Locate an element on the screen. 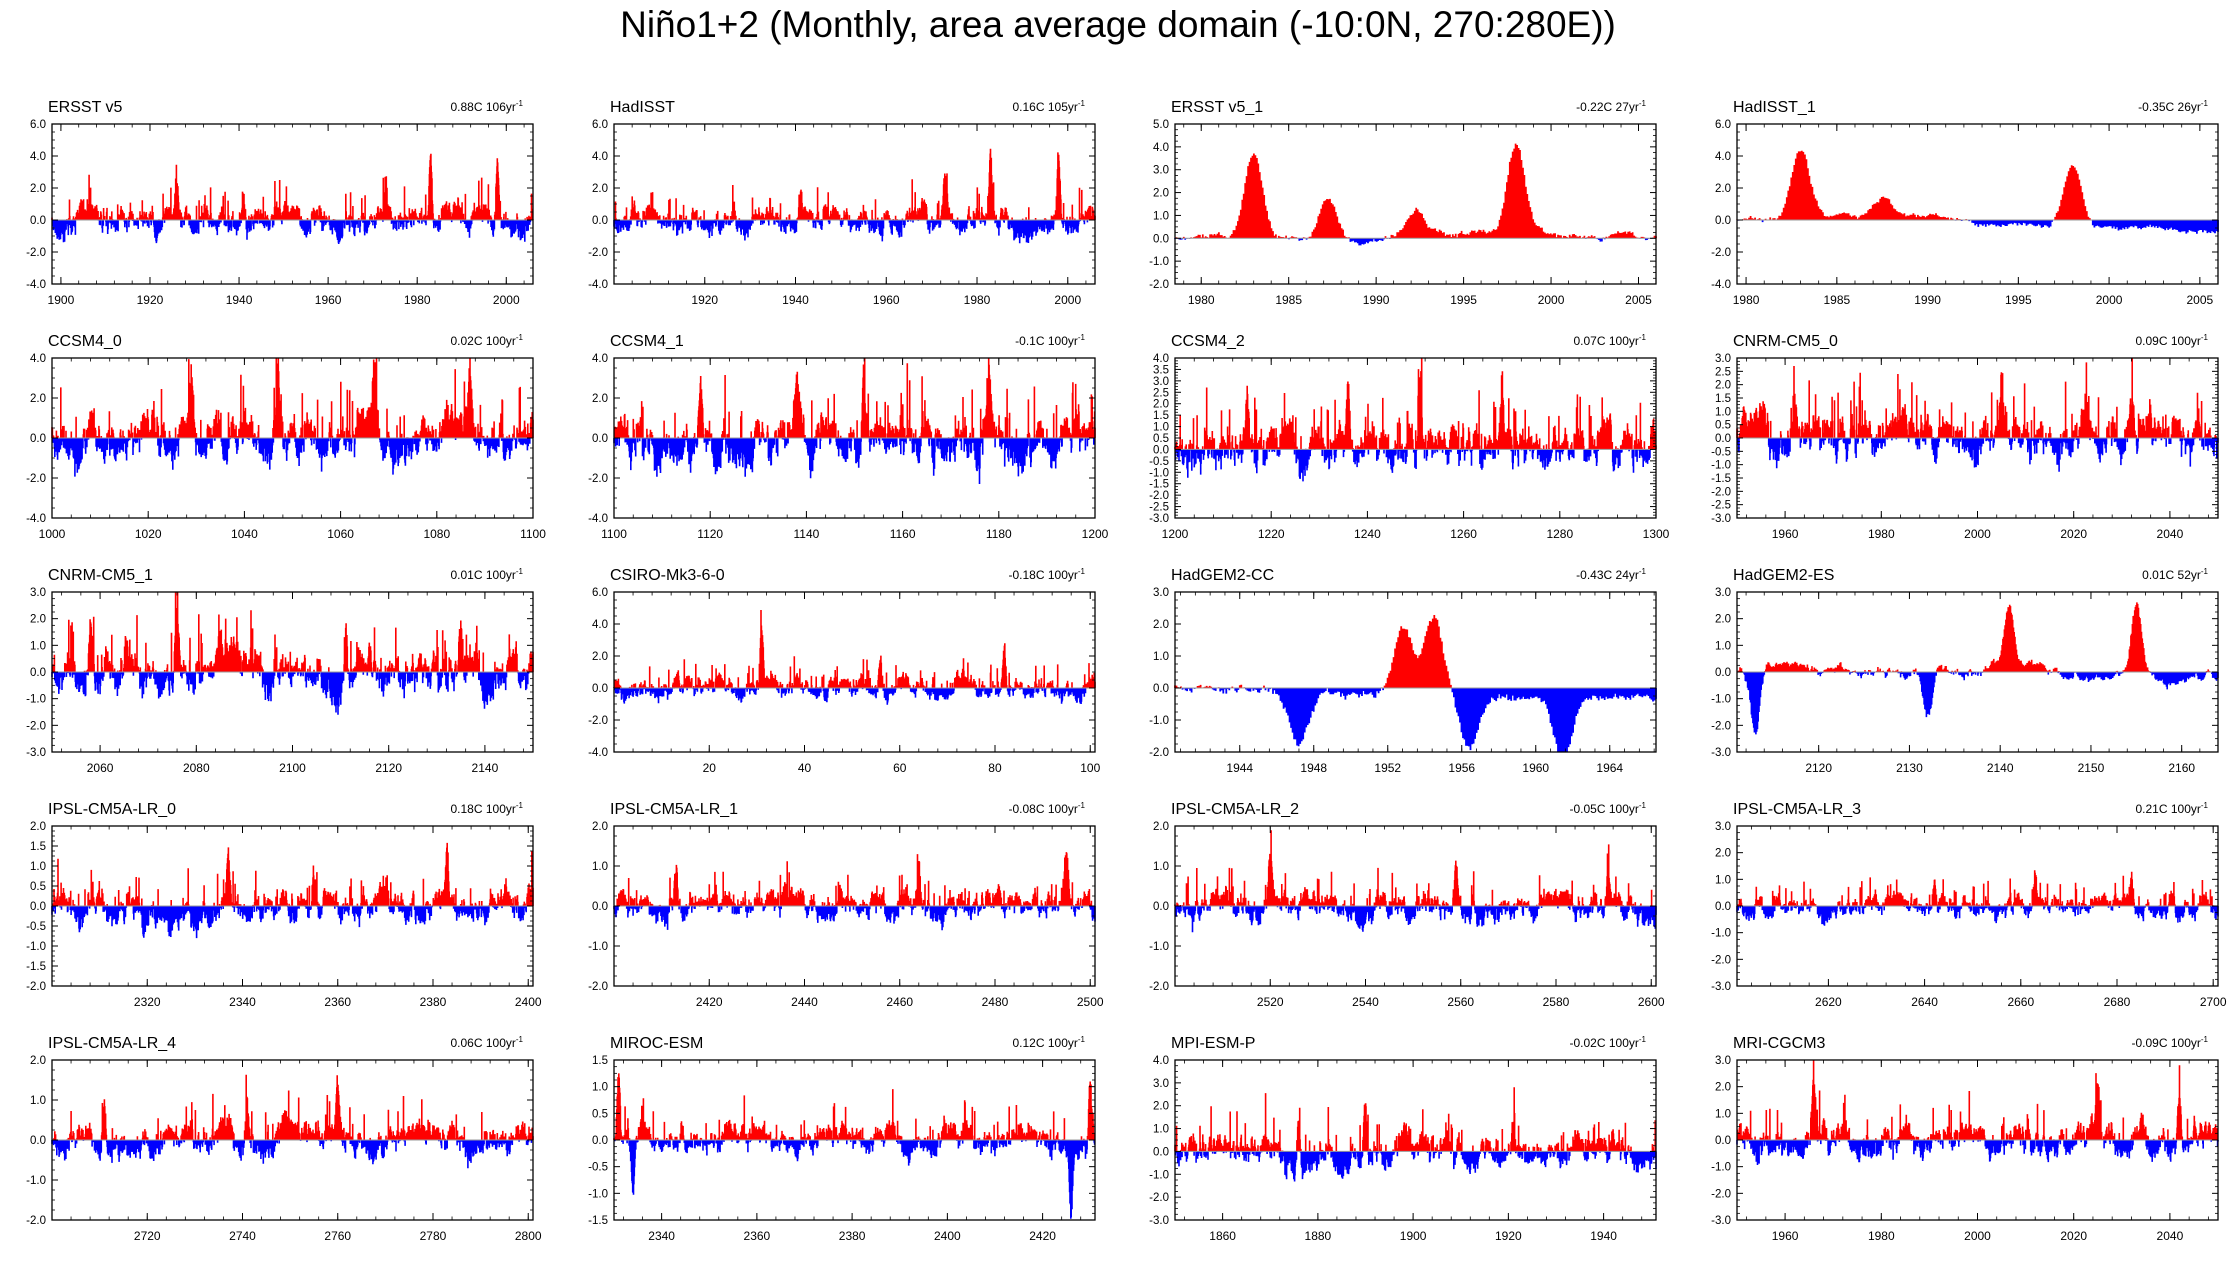 The height and width of the screenshot is (1261, 2236). x-tick-label: 2130 is located at coordinates (1909, 768).